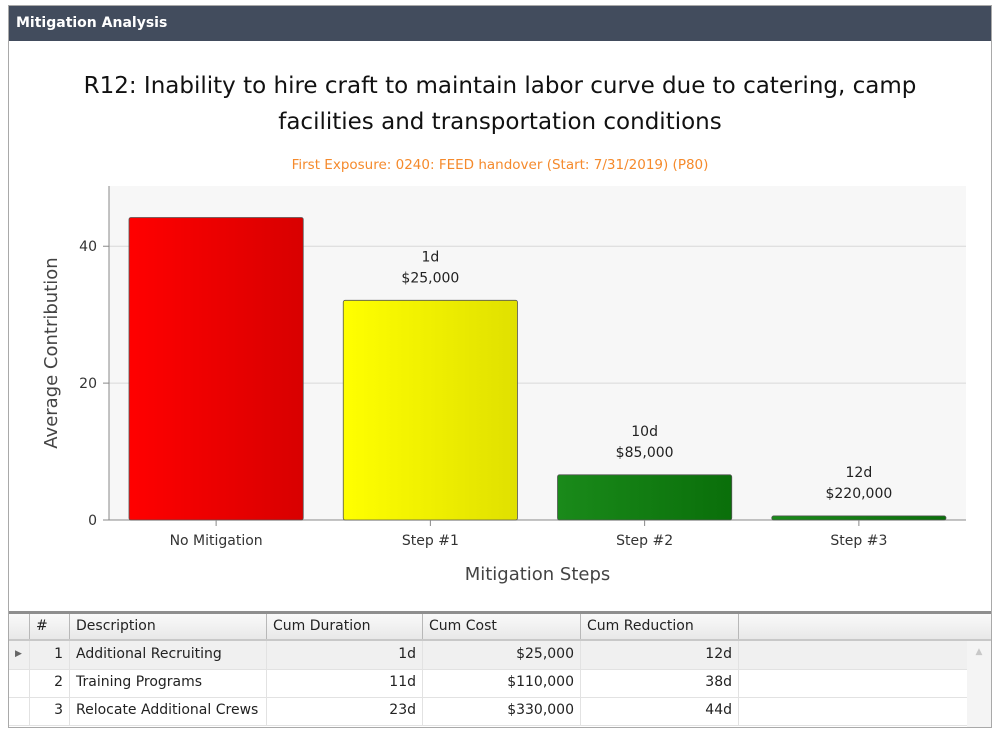 The width and height of the screenshot is (1000, 739). I want to click on x-tick-label: Step #3, so click(858, 541).